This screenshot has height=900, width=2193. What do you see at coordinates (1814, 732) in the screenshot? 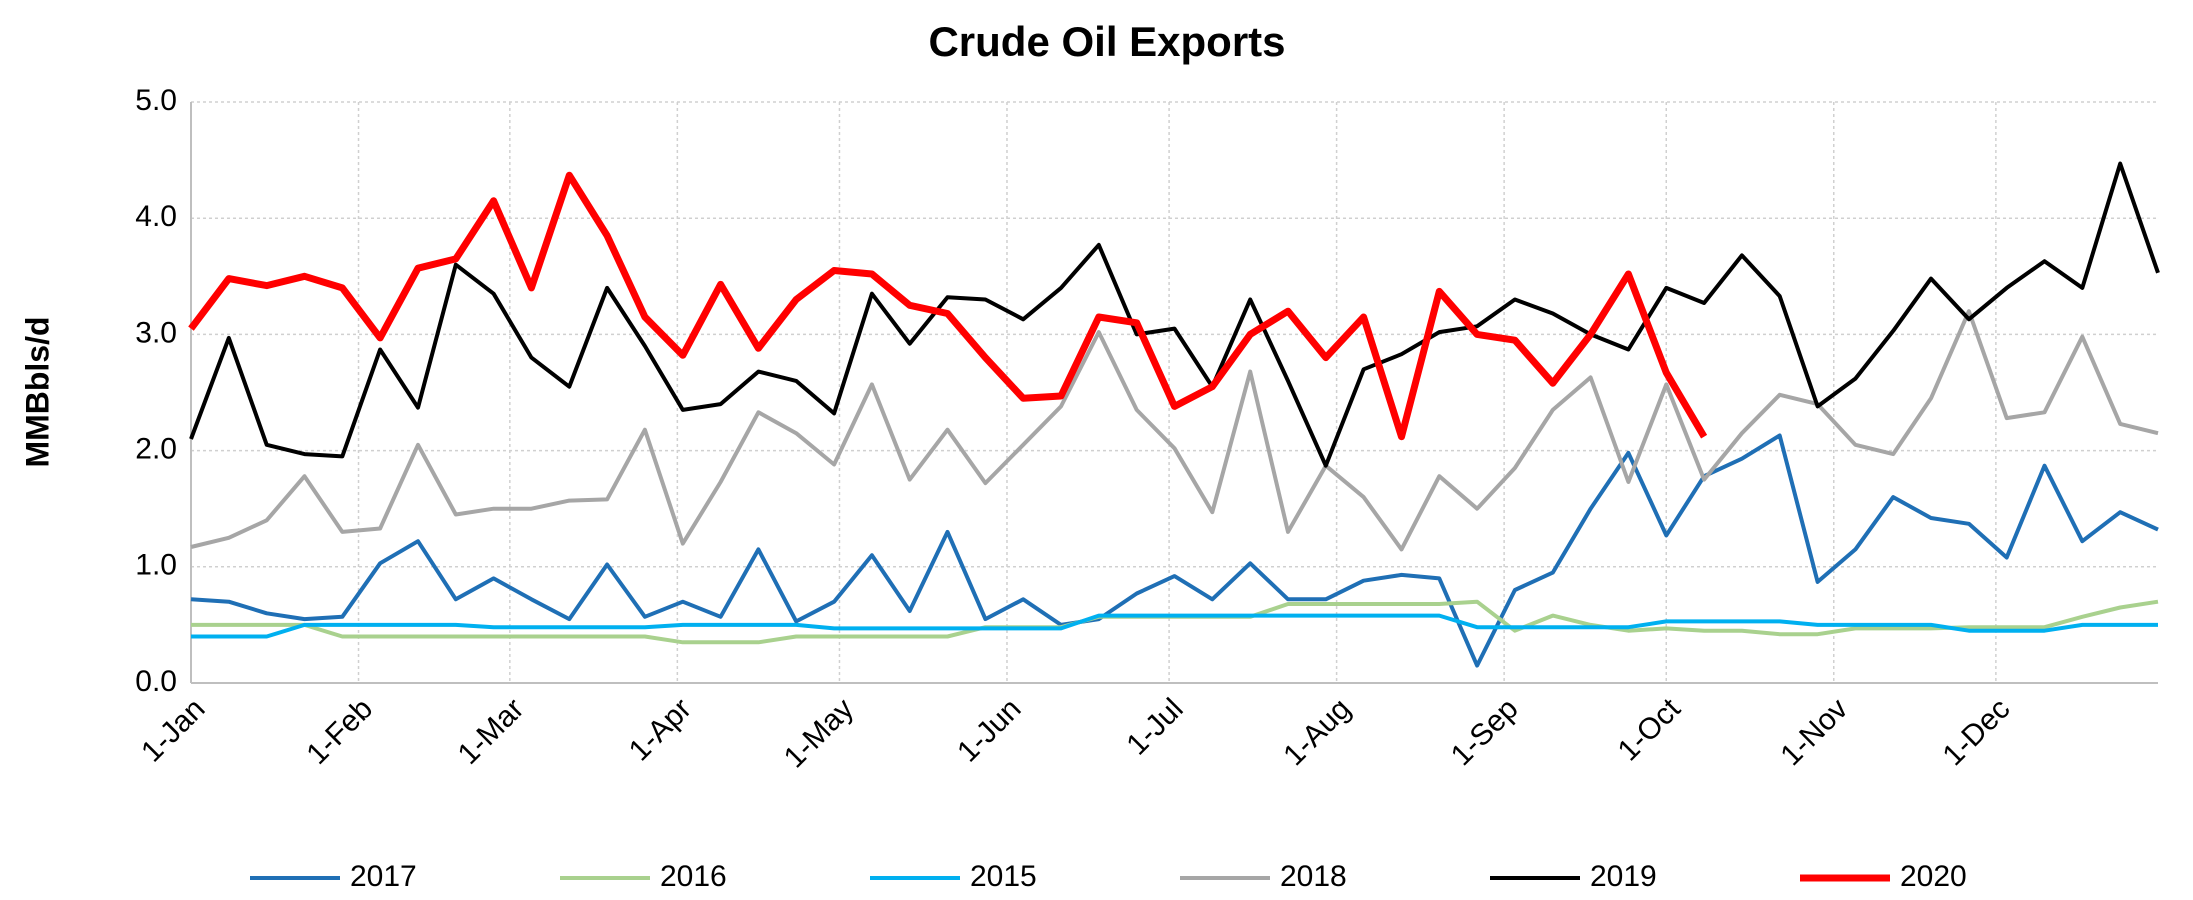
I see `x-tick-label: 1-Nov` at bounding box center [1814, 732].